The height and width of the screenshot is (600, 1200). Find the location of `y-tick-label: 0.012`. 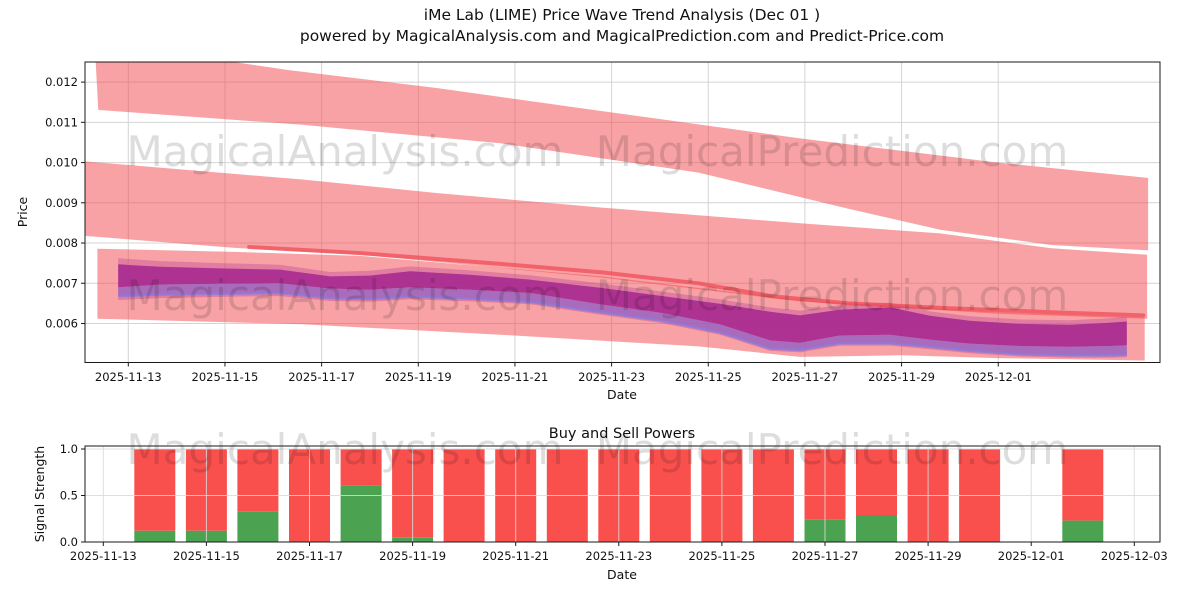

y-tick-label: 0.012 is located at coordinates (61, 82).